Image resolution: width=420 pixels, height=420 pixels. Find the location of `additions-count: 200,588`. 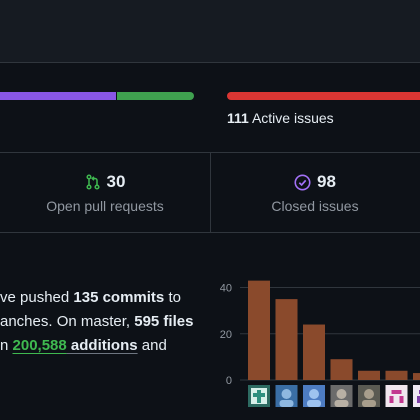

additions-count: 200,588 is located at coordinates (39, 345).